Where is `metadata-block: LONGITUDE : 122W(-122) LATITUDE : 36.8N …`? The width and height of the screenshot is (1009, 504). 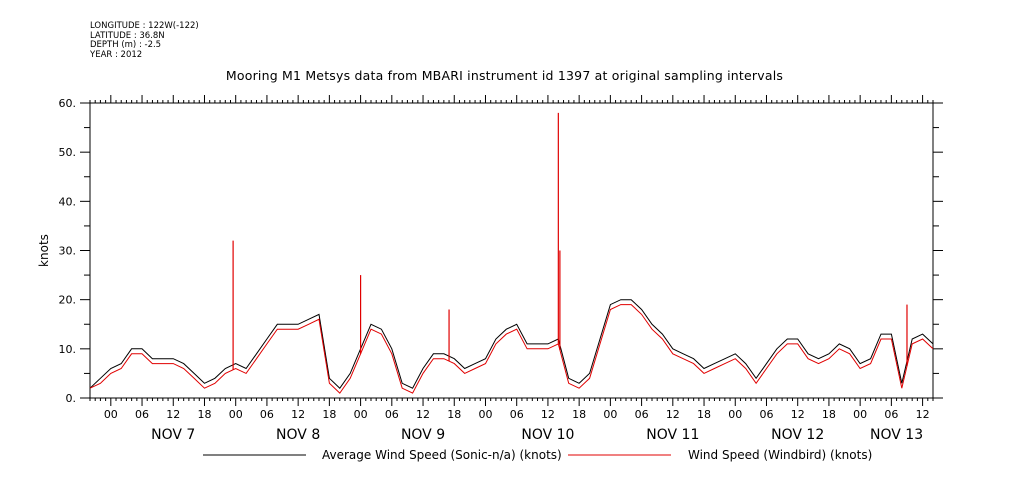 metadata-block: LONGITUDE : 122W(-122) LATITUDE : 36.8N … is located at coordinates (144, 40).